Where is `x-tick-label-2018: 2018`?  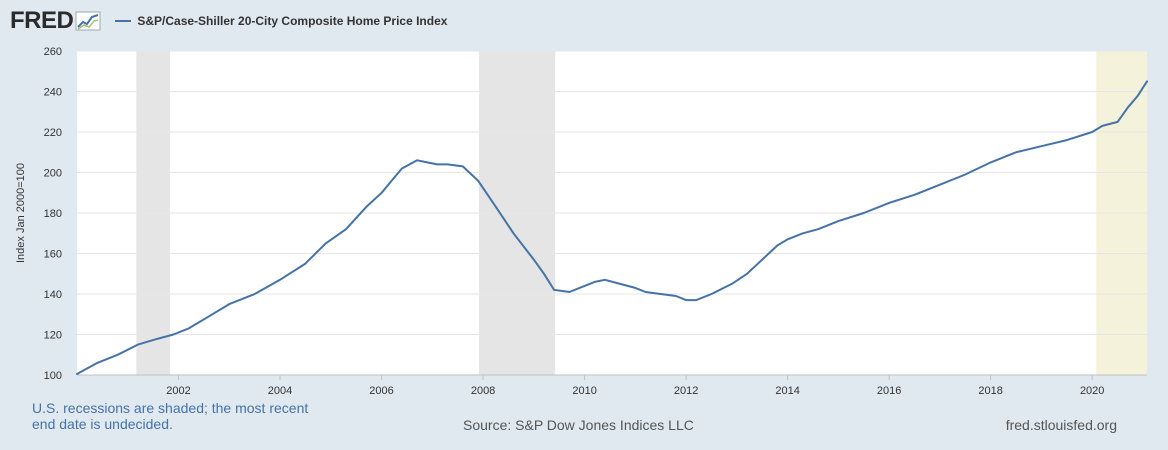 x-tick-label-2018: 2018 is located at coordinates (990, 391).